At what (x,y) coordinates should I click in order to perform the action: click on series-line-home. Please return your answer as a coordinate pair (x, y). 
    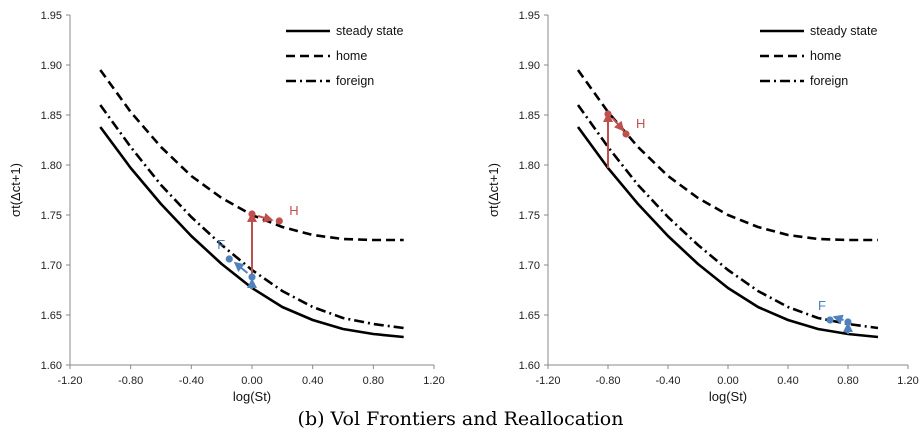
    Looking at the image, I should click on (727, 155).